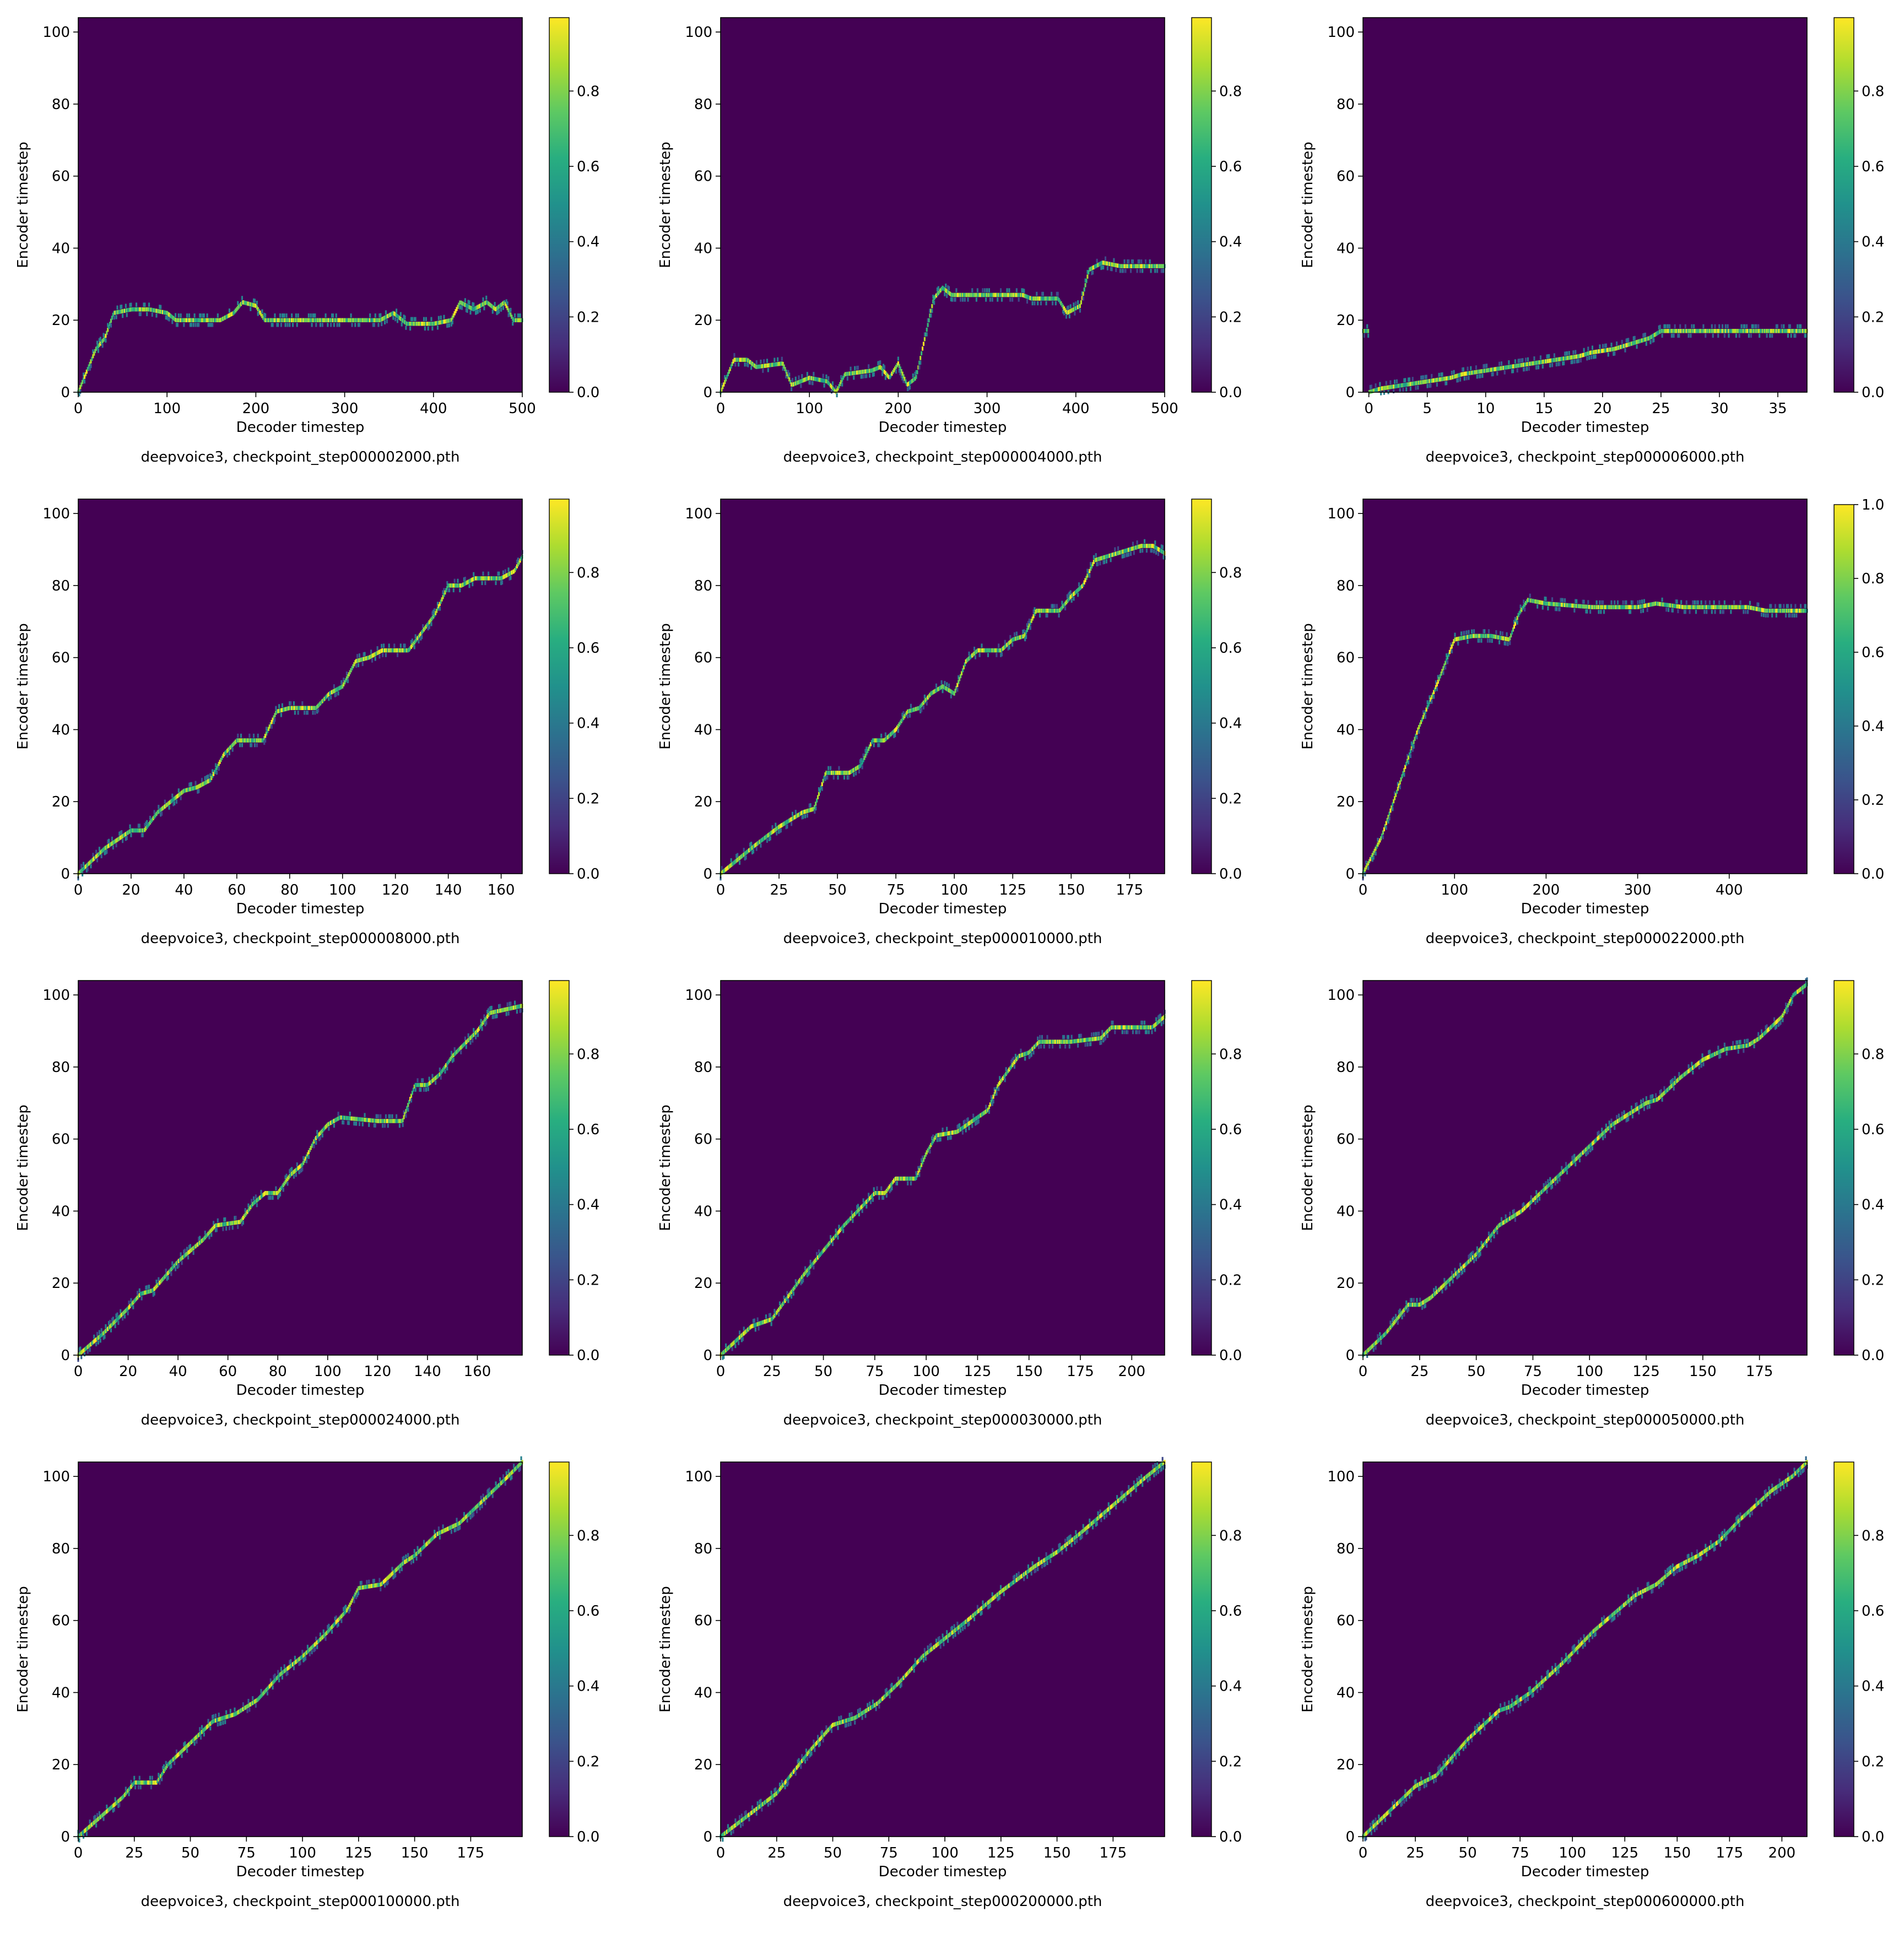  Describe the element at coordinates (703, 586) in the screenshot. I see `y-tick-label: 80` at that location.